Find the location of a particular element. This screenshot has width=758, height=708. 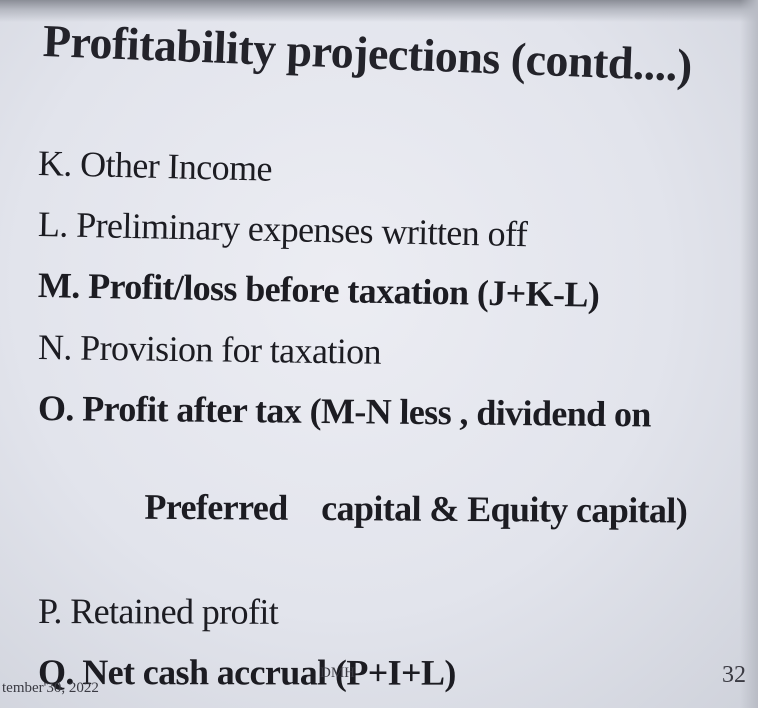

page-number: 32 is located at coordinates (734, 675).